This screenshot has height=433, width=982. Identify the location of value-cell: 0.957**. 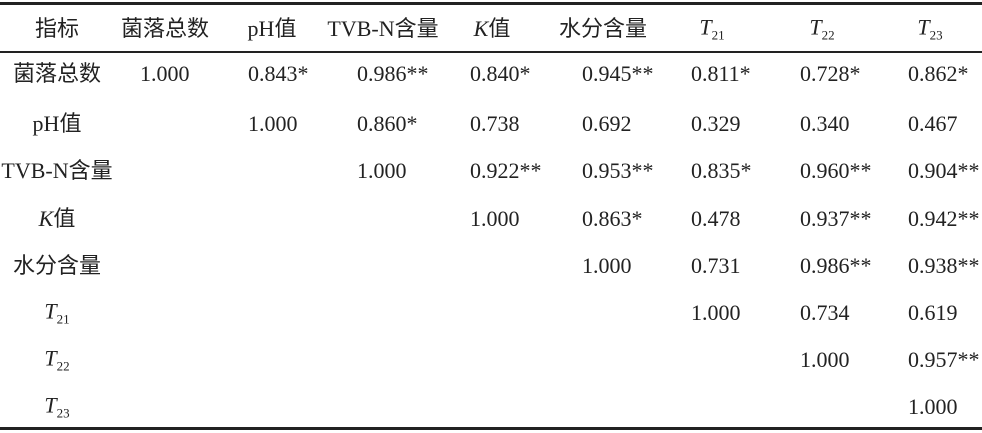
(944, 359).